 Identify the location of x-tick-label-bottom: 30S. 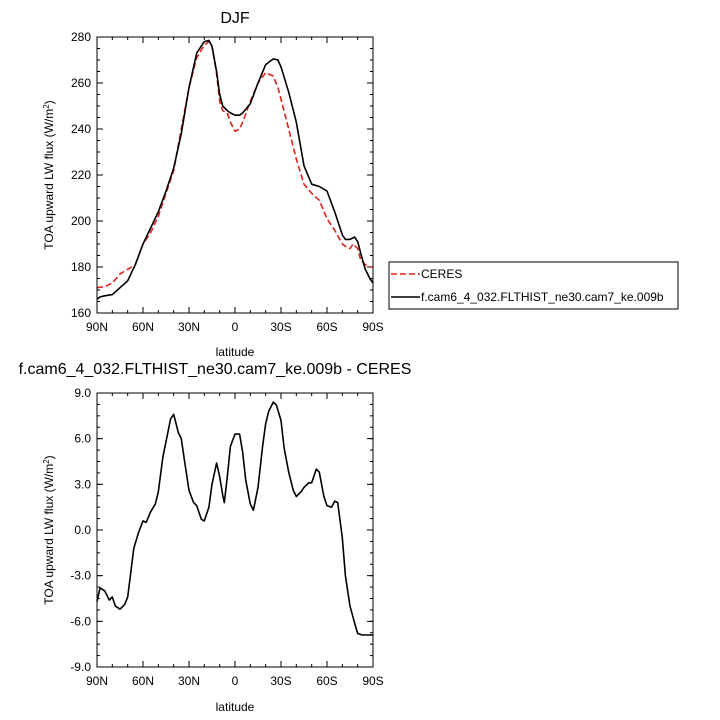
(280, 681).